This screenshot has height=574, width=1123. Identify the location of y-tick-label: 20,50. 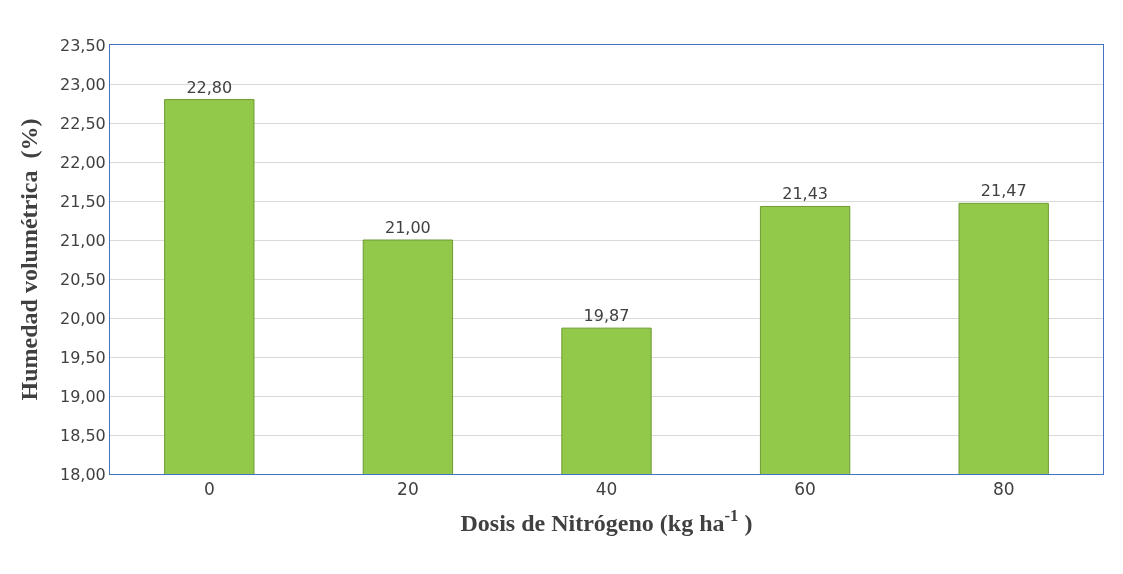
(82, 279).